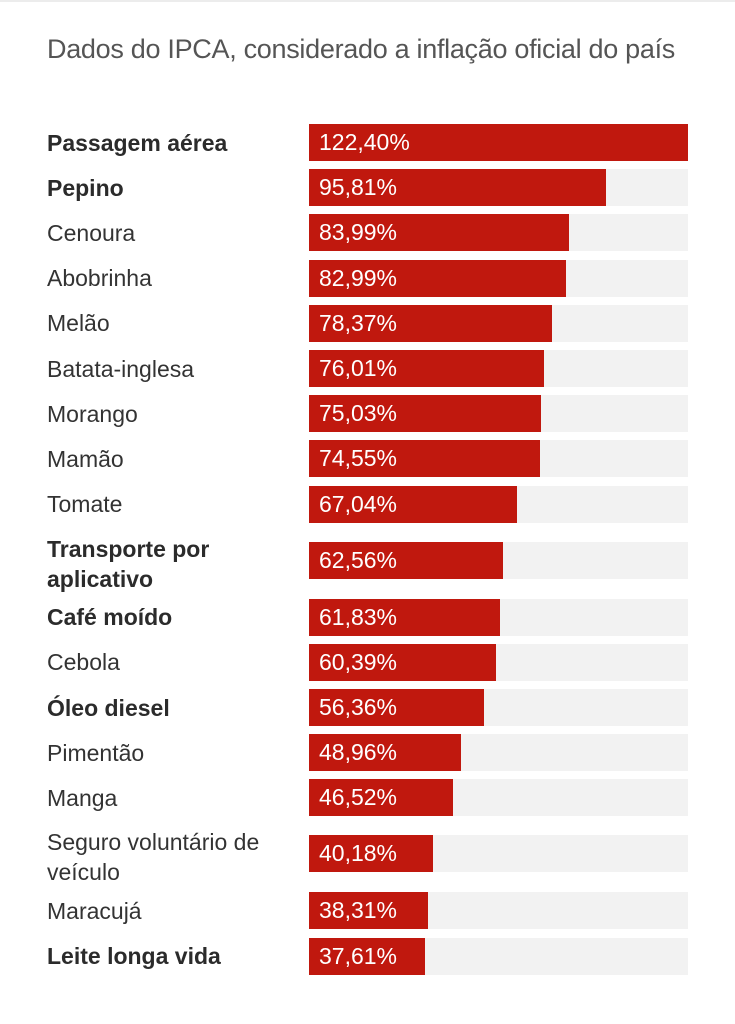 The width and height of the screenshot is (735, 1024). What do you see at coordinates (358, 458) in the screenshot?
I see `data-label: 74,55%` at bounding box center [358, 458].